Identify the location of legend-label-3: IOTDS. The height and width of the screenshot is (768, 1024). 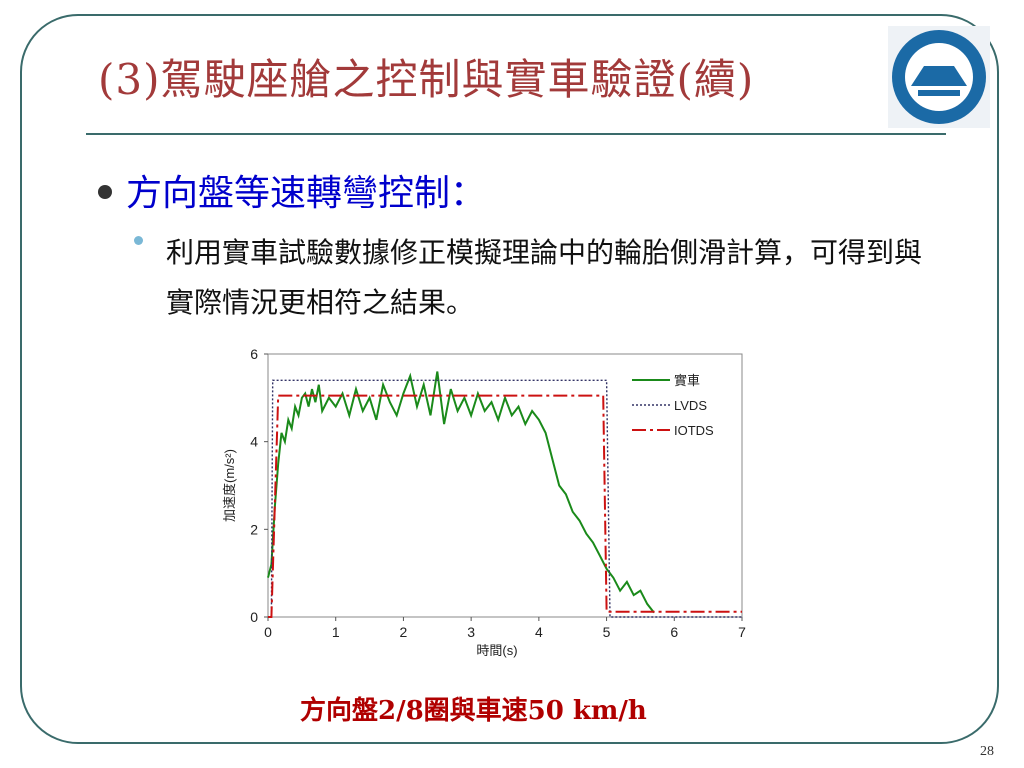
(694, 430).